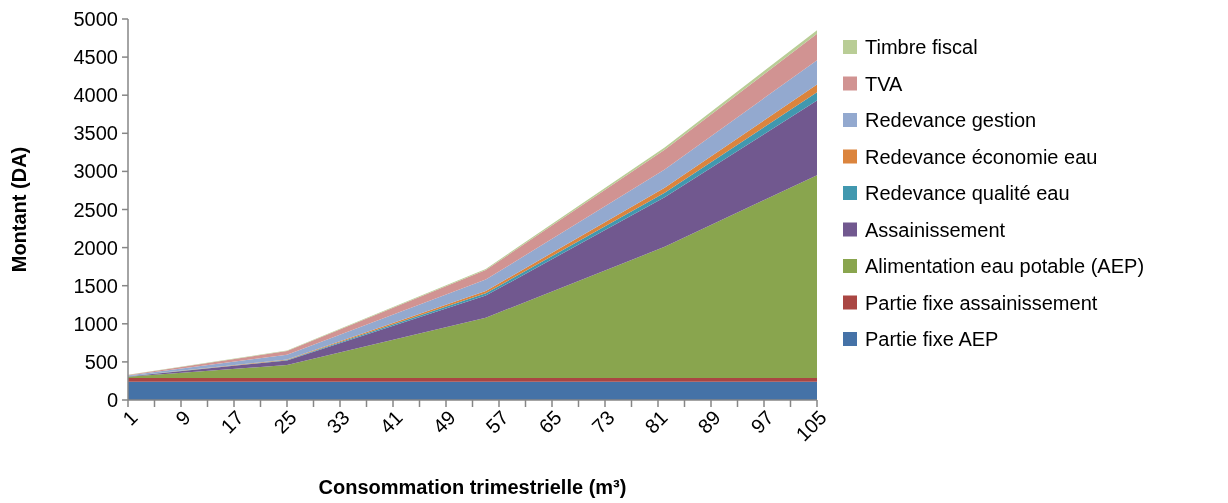 Image resolution: width=1228 pixels, height=503 pixels. I want to click on y-tick-label: 1000, so click(95, 323).